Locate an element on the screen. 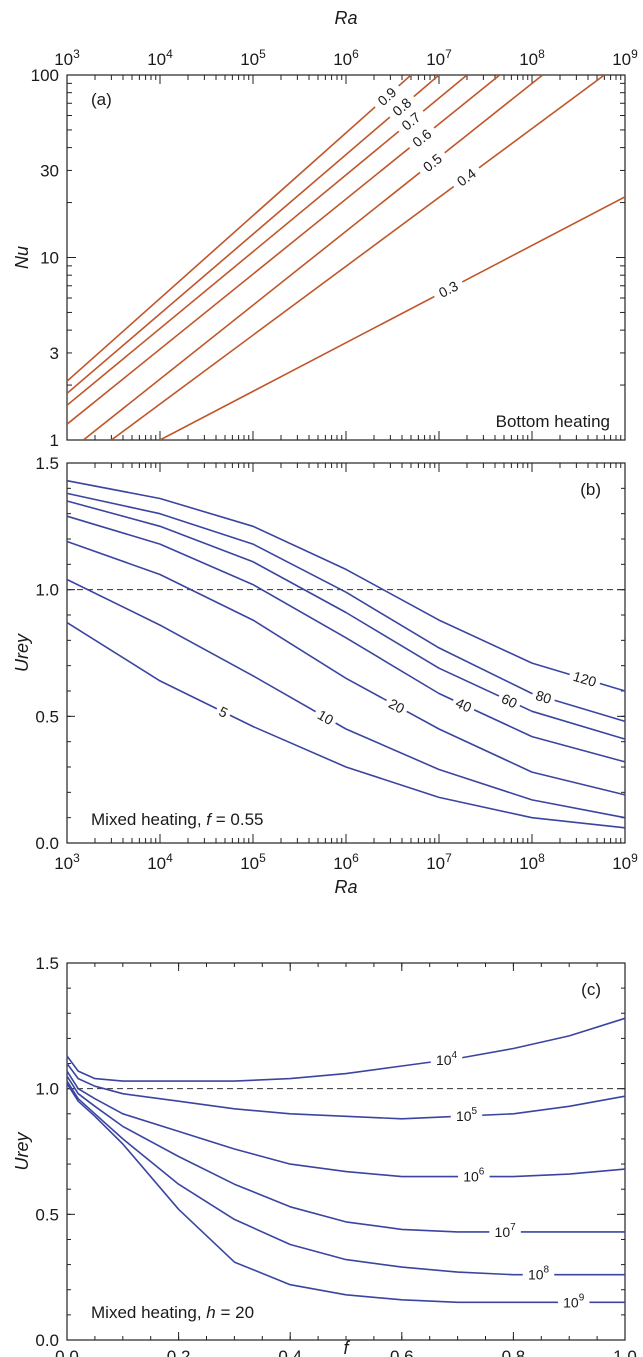  curve-label-109: 109 is located at coordinates (574, 1301).